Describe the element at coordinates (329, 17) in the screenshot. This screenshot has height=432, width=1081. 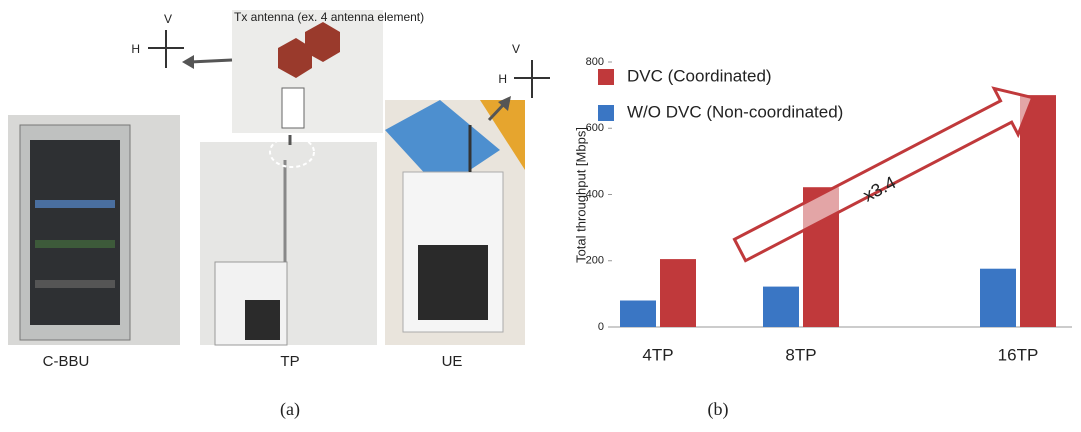
I see `antenna-label: Tx antenna (ex. 4 antenna element)` at that location.